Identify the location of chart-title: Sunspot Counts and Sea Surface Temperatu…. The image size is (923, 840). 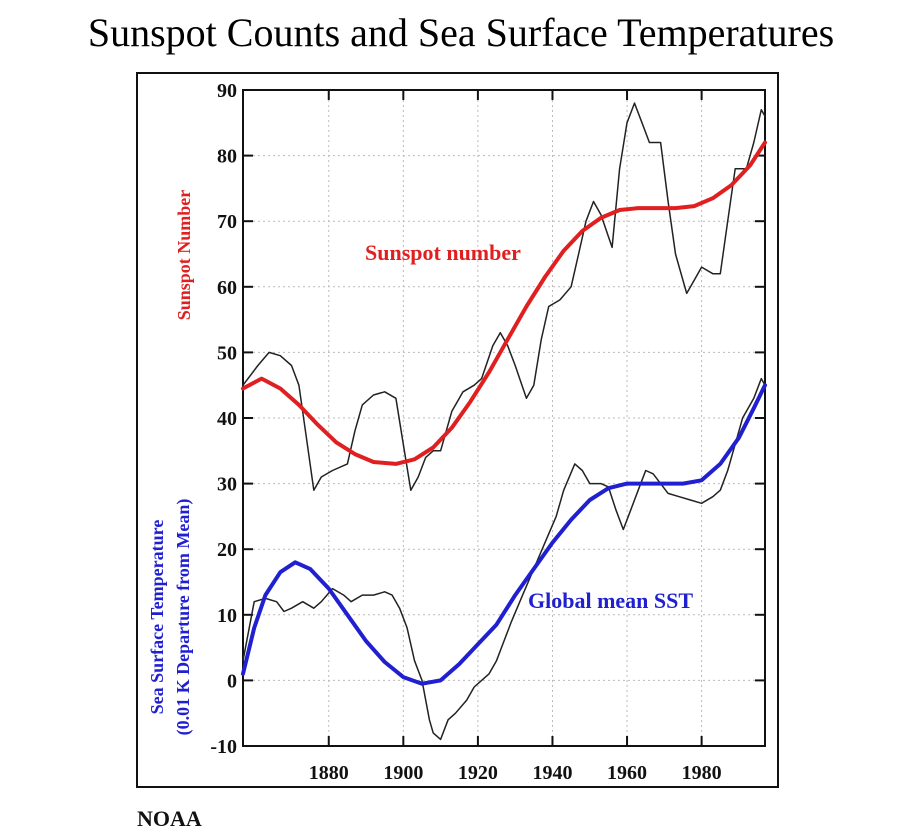
(461, 32).